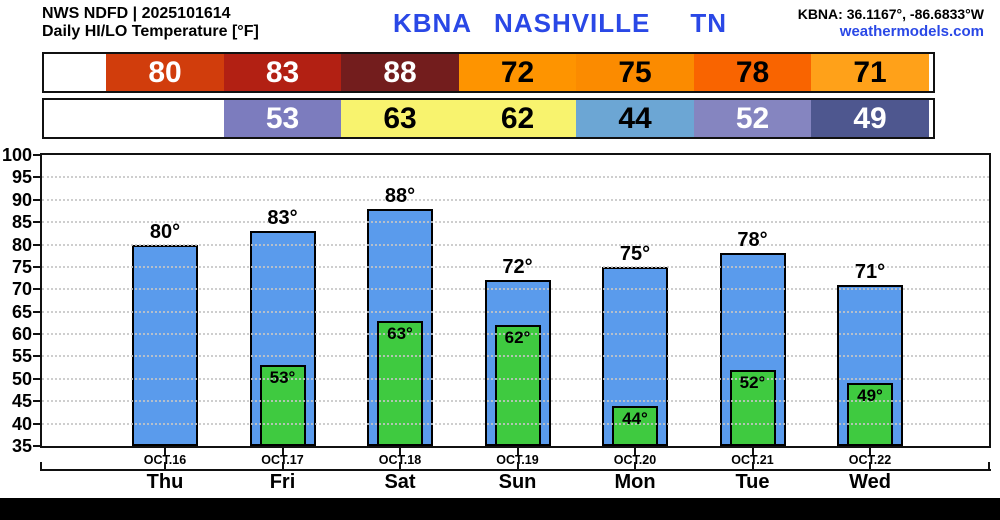 This screenshot has width=1000, height=520. I want to click on hi-strip: 80 83 88 72 75 78 71, so click(488, 72).